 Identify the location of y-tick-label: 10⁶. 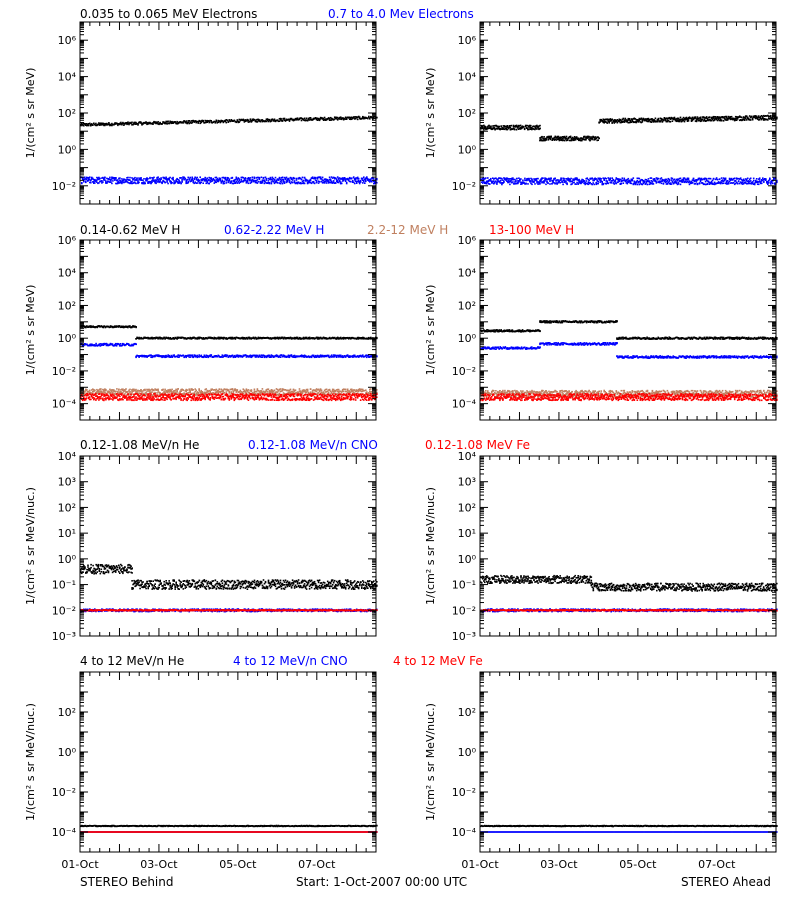
(67, 40).